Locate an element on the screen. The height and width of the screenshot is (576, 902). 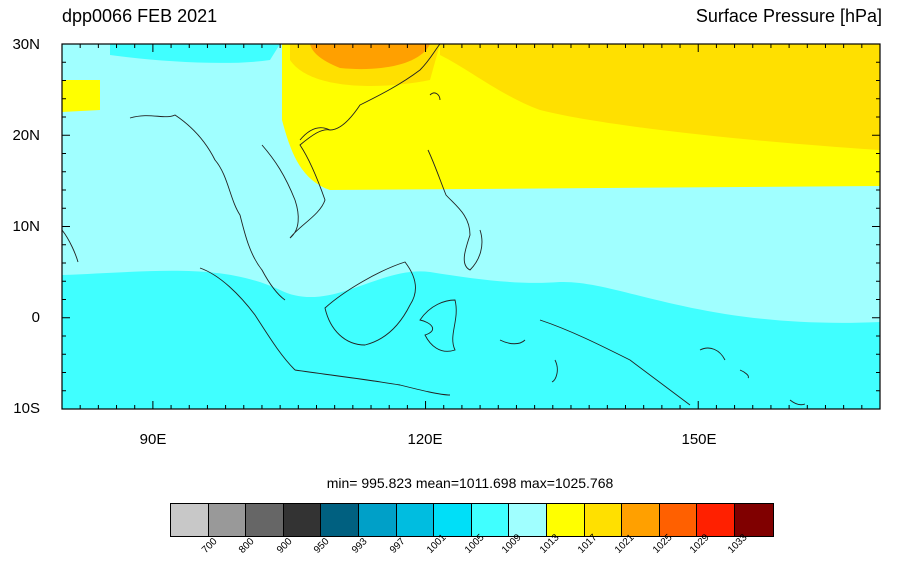
coast-india-south is located at coordinates (70, 246).